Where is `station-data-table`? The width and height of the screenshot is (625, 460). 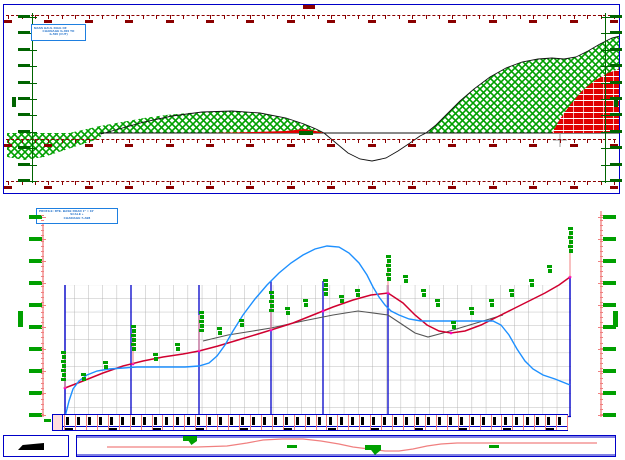 station-data-table is located at coordinates (310, 422).